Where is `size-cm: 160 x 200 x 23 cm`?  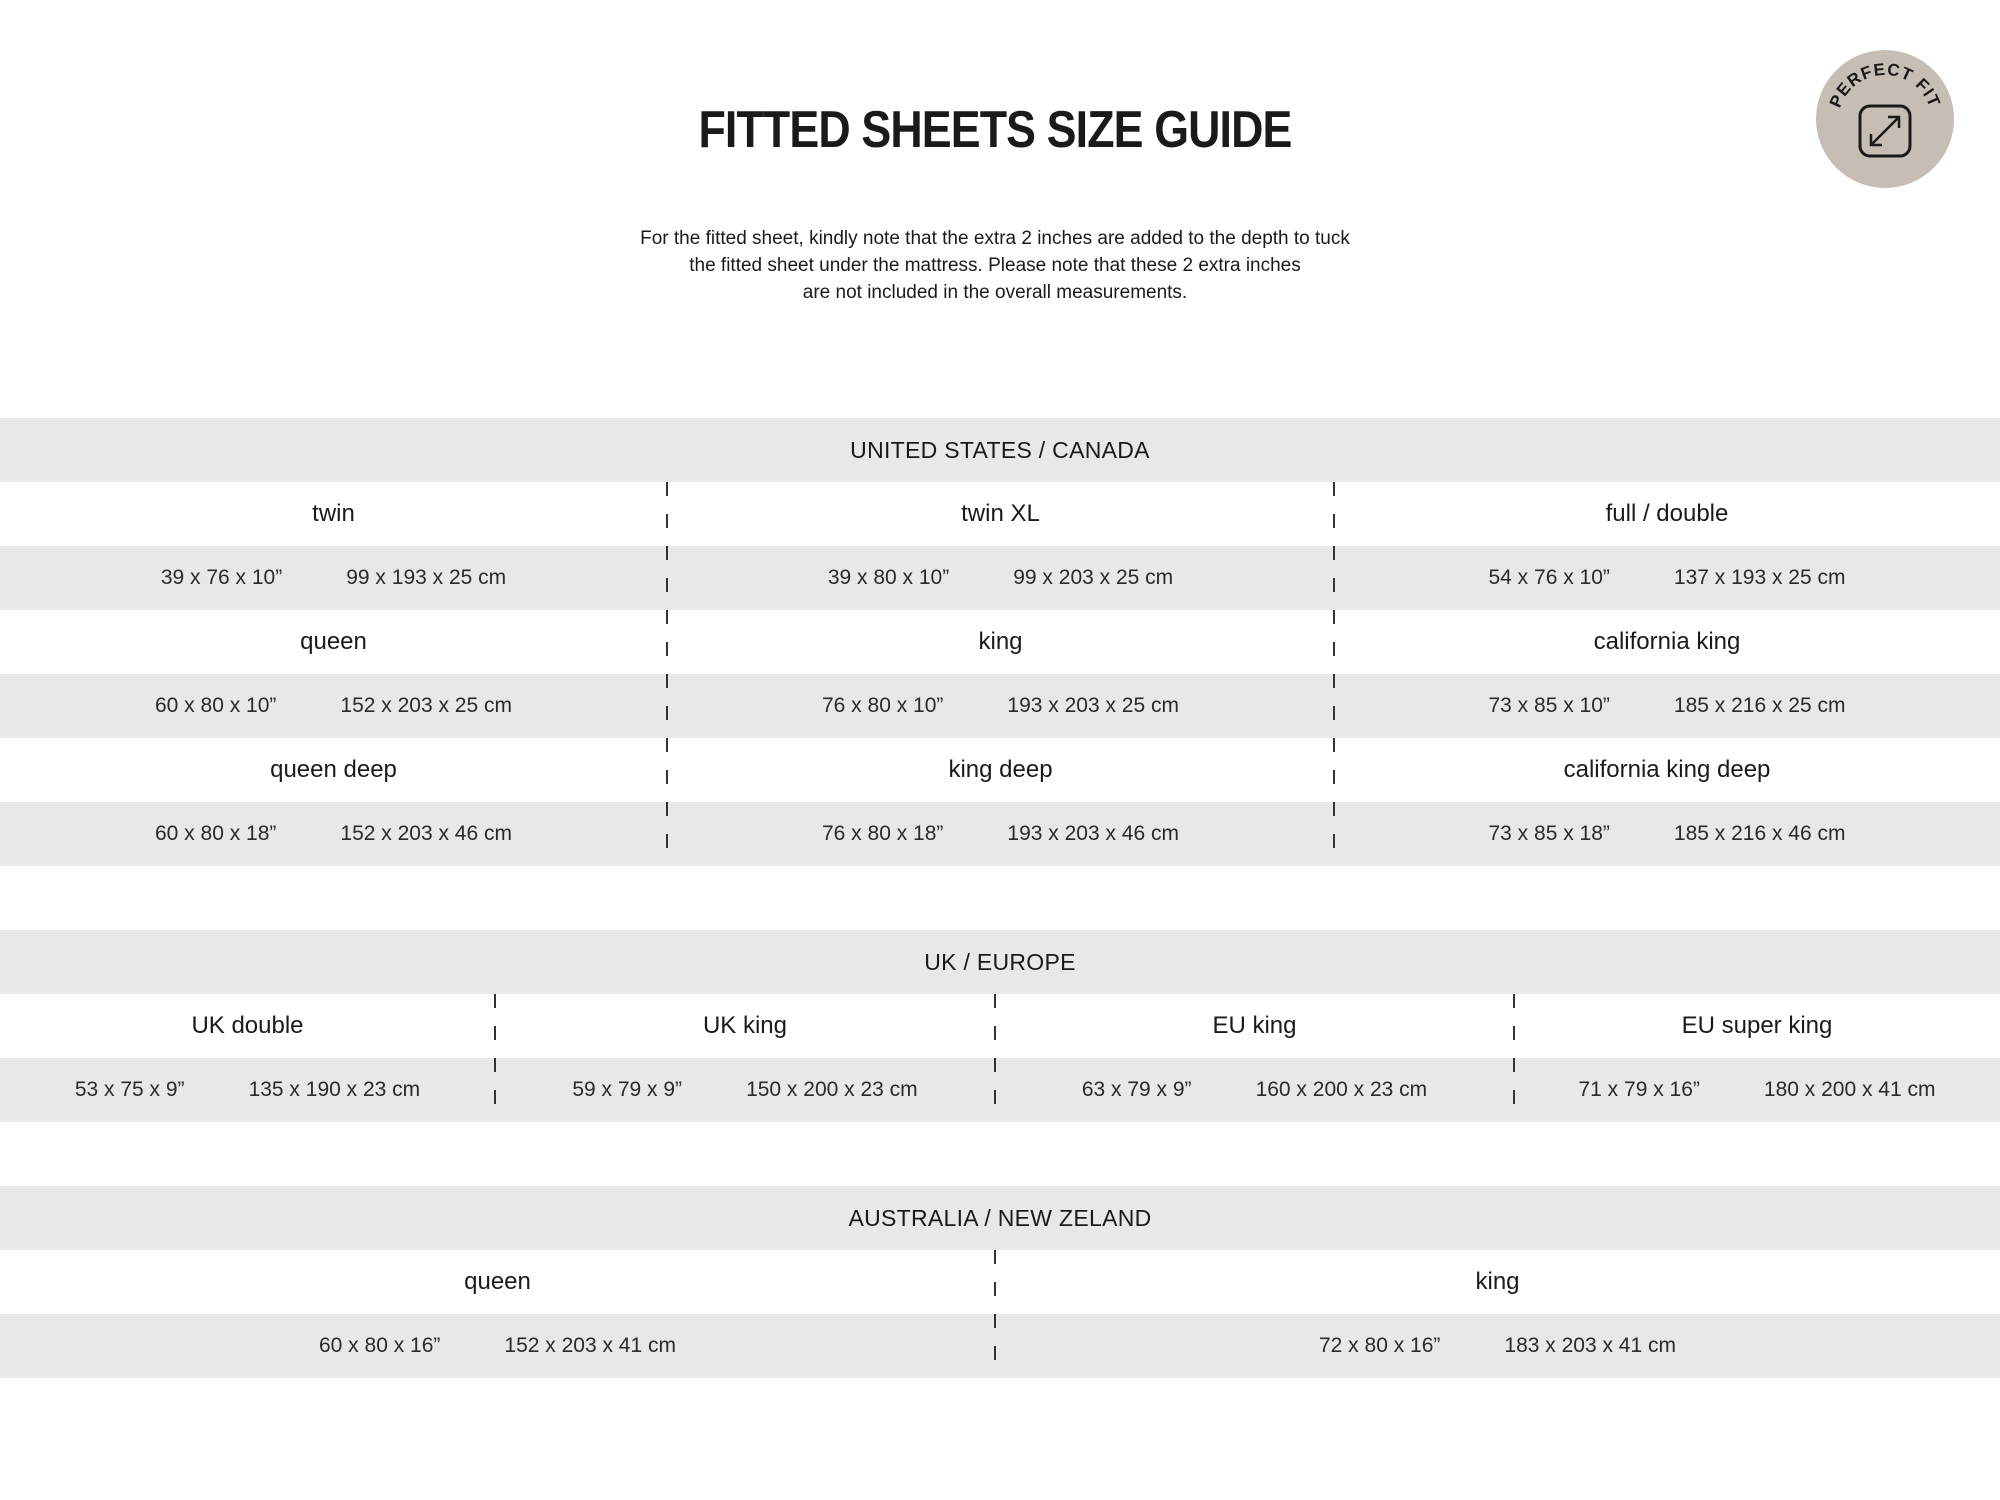
size-cm: 160 x 200 x 23 cm is located at coordinates (1341, 1089).